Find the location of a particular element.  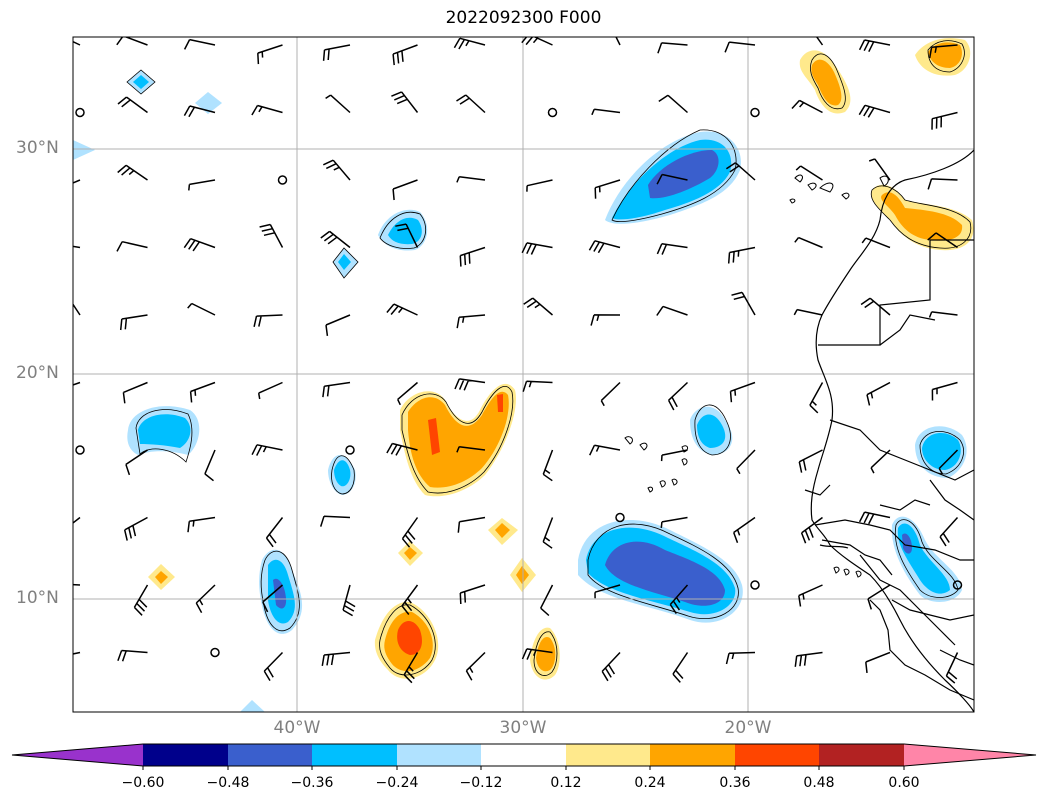

contour-neg-8c is located at coordinates (907, 543).